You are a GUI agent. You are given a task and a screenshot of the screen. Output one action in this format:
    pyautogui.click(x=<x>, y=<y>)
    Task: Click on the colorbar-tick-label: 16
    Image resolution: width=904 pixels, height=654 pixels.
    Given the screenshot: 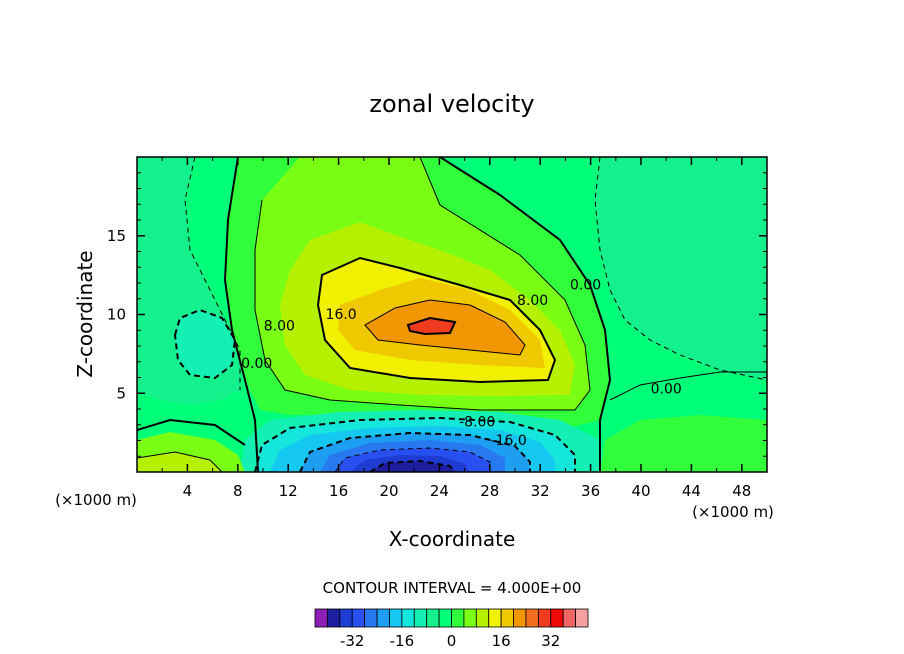 What is the action you would take?
    pyautogui.click(x=501, y=641)
    